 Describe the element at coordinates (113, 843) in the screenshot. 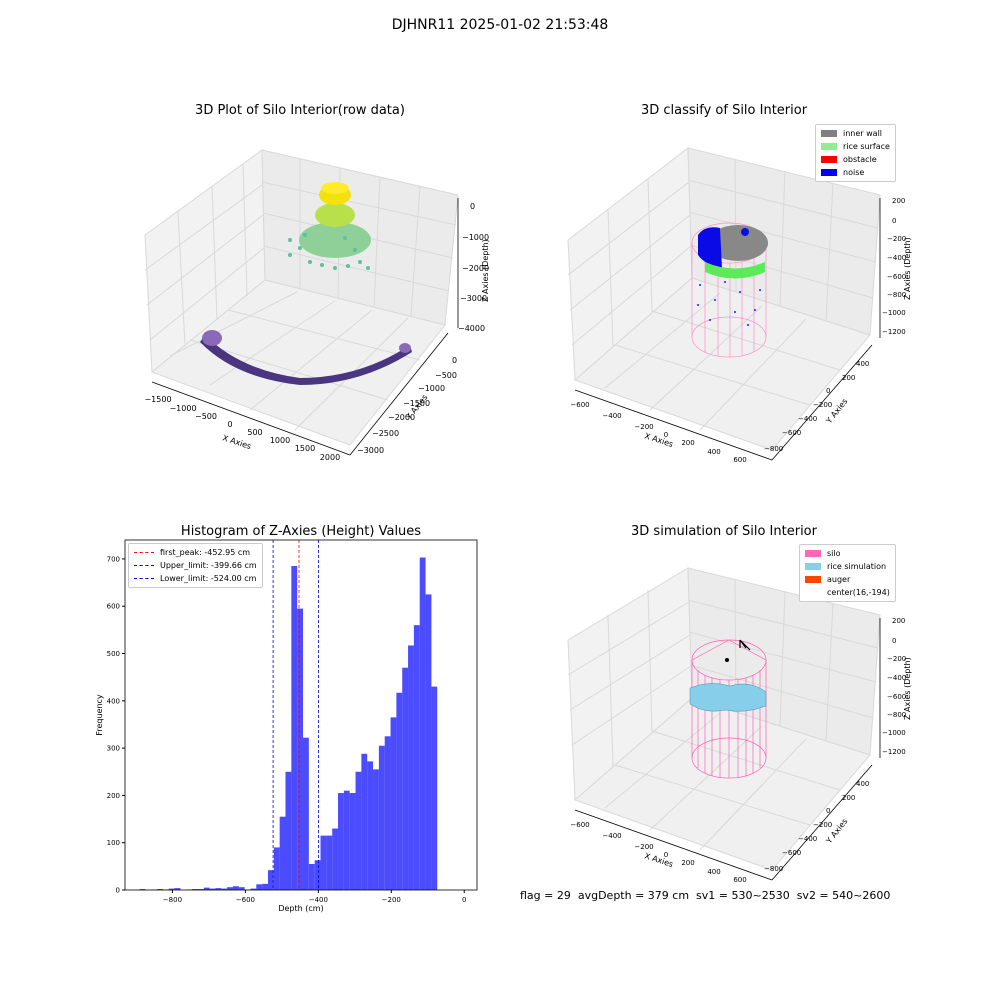

I see `histogram-ytick-label: 100` at that location.